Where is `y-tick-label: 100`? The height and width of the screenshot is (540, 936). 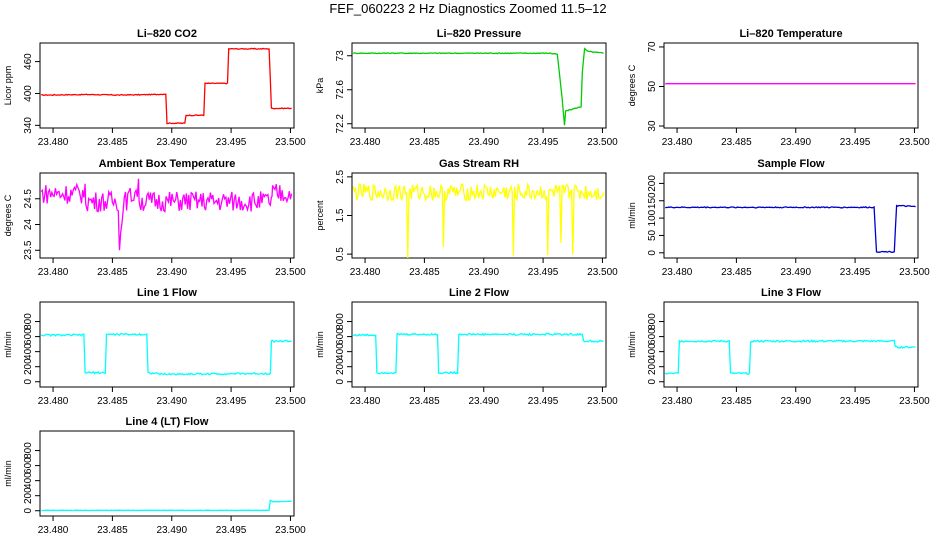
y-tick-label: 100 is located at coordinates (652, 217).